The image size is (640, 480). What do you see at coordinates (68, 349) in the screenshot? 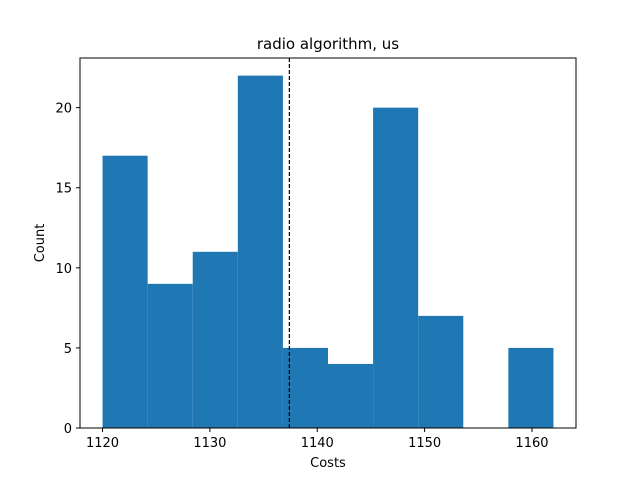
I see `y-tick-label: 5` at bounding box center [68, 349].